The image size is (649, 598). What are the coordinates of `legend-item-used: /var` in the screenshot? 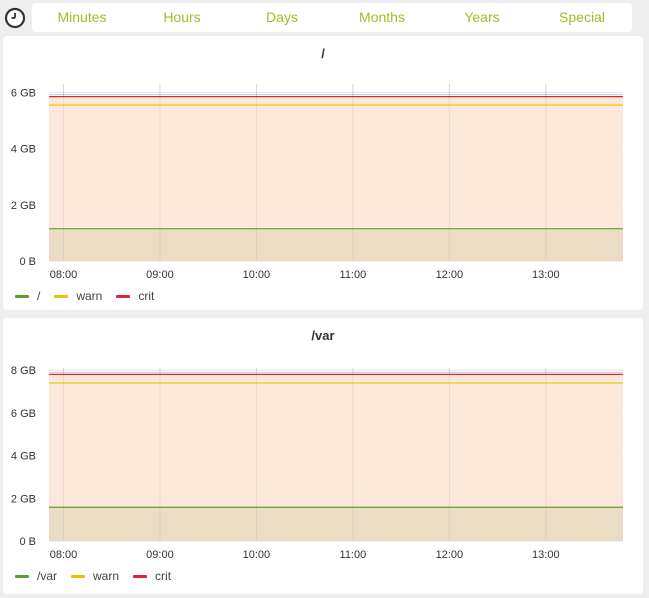 It's located at (36, 576).